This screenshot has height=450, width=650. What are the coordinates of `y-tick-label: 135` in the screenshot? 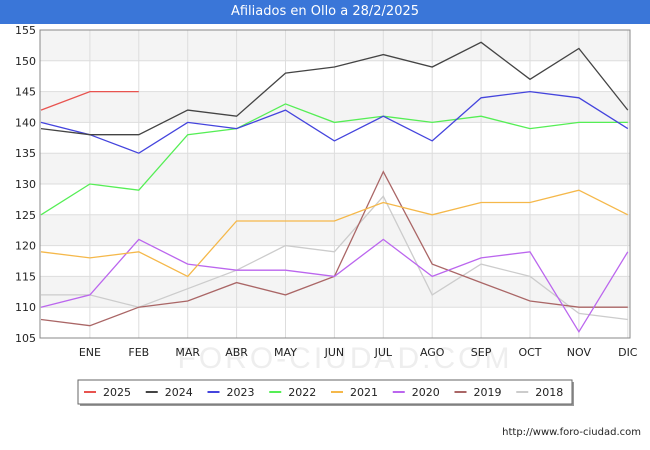 It's located at (25, 153).